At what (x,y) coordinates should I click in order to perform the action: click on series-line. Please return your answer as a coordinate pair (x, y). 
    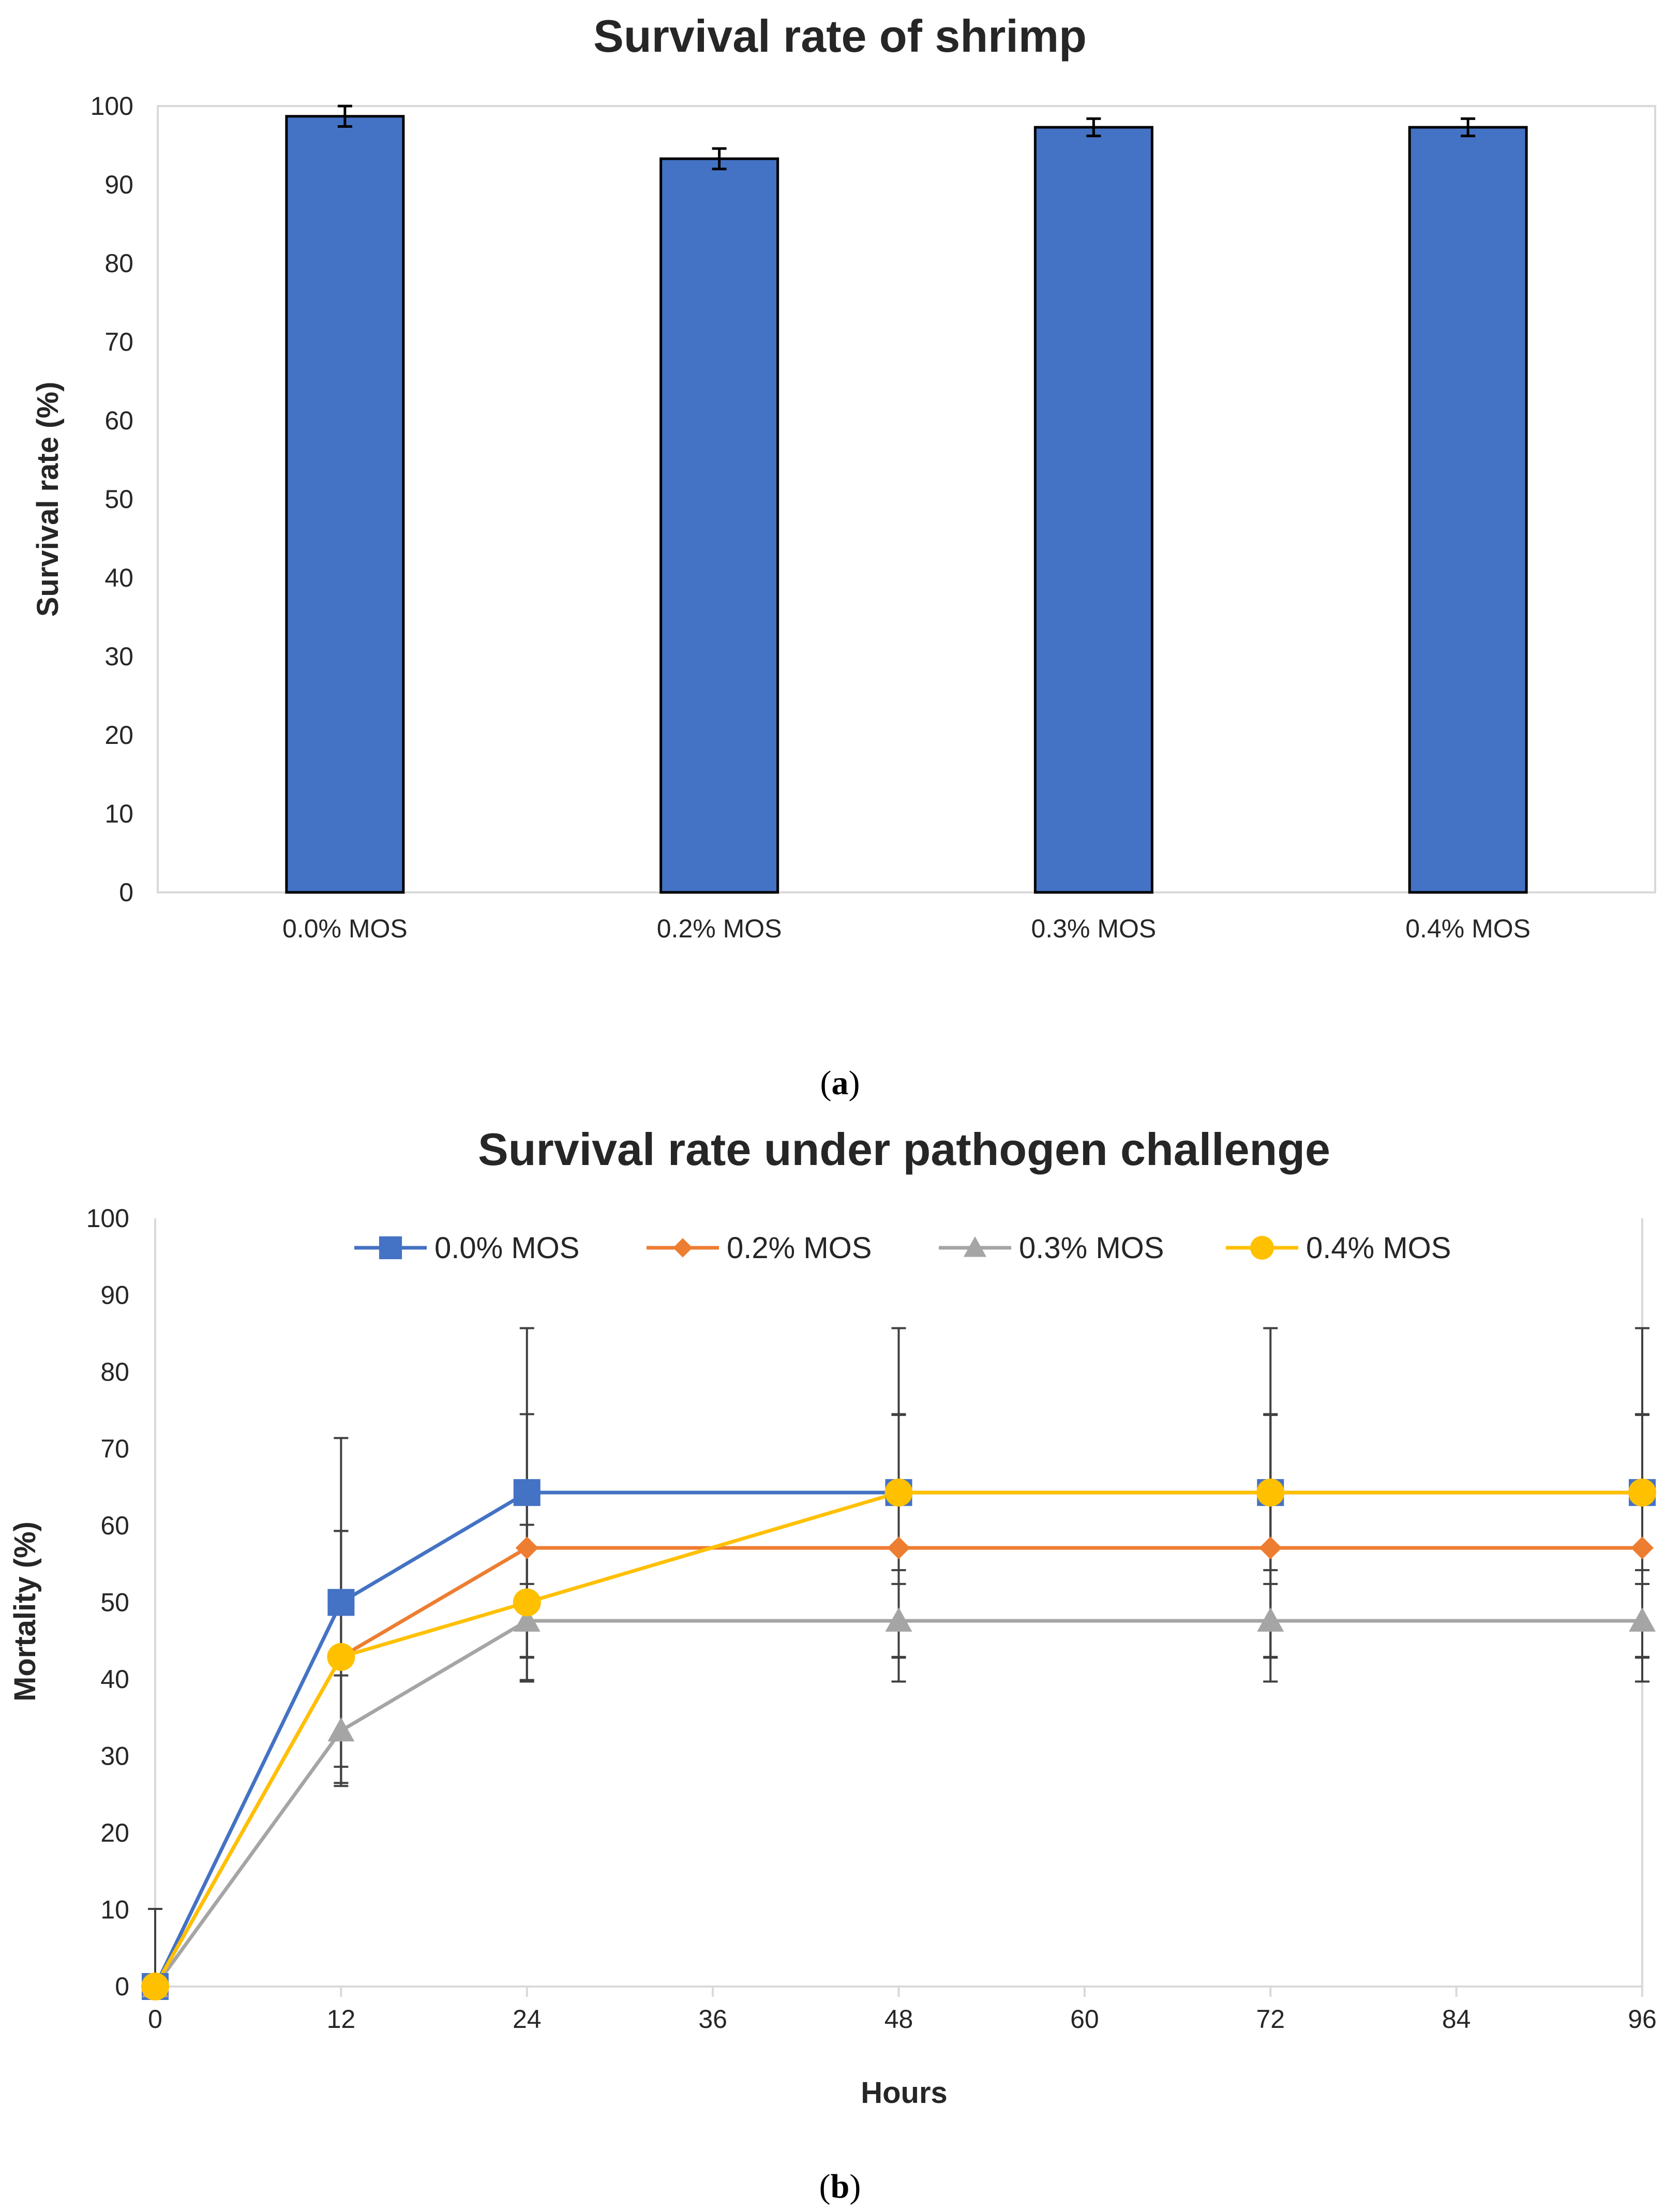
    Looking at the image, I should click on (898, 1803).